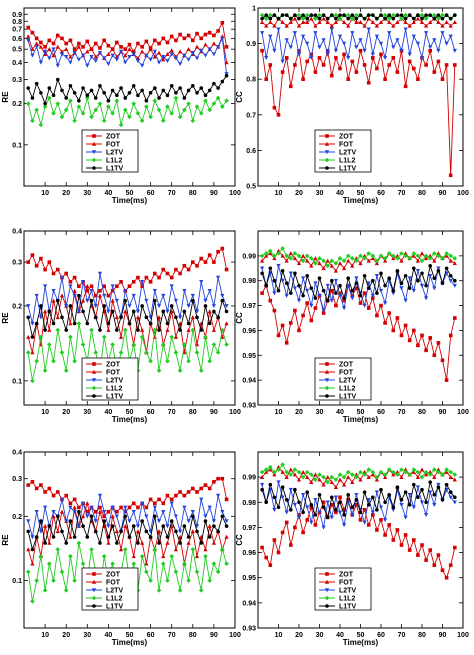 The width and height of the screenshot is (474, 655). Describe the element at coordinates (361, 419) in the screenshot. I see `x-axis-label: Time(ms)` at that location.